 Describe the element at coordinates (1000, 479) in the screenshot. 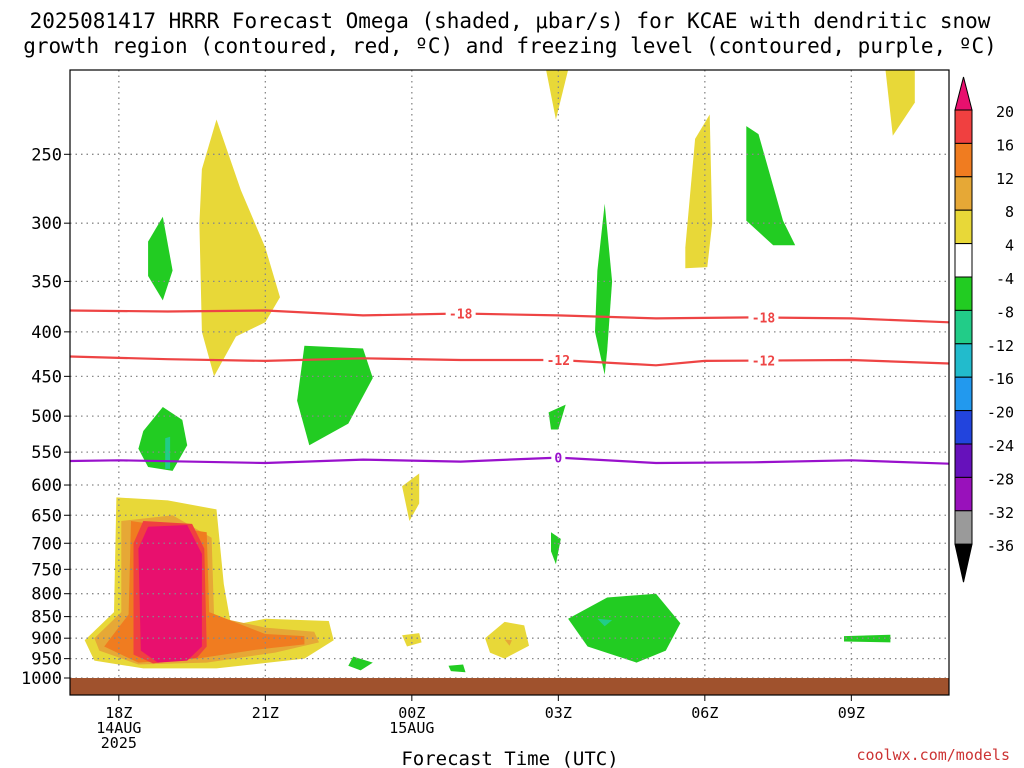

I see `colorbar-tick-label: -28` at that location.